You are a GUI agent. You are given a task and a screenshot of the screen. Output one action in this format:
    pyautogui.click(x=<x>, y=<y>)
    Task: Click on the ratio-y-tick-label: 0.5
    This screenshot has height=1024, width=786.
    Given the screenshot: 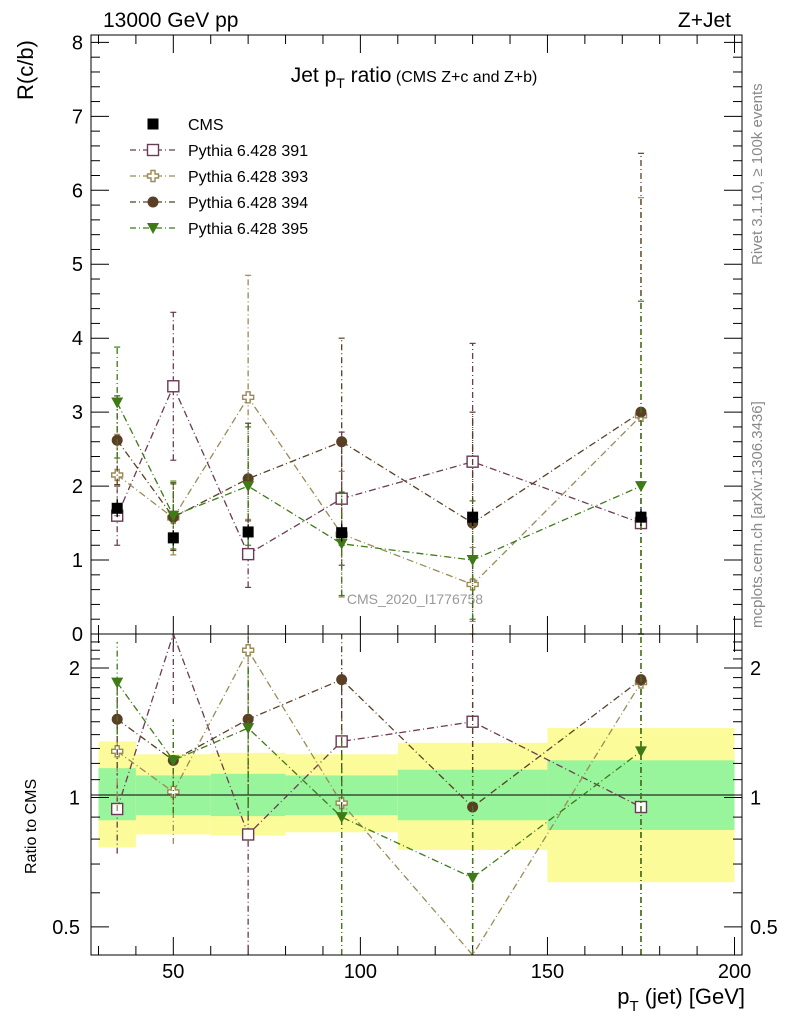 What is the action you would take?
    pyautogui.click(x=66, y=928)
    